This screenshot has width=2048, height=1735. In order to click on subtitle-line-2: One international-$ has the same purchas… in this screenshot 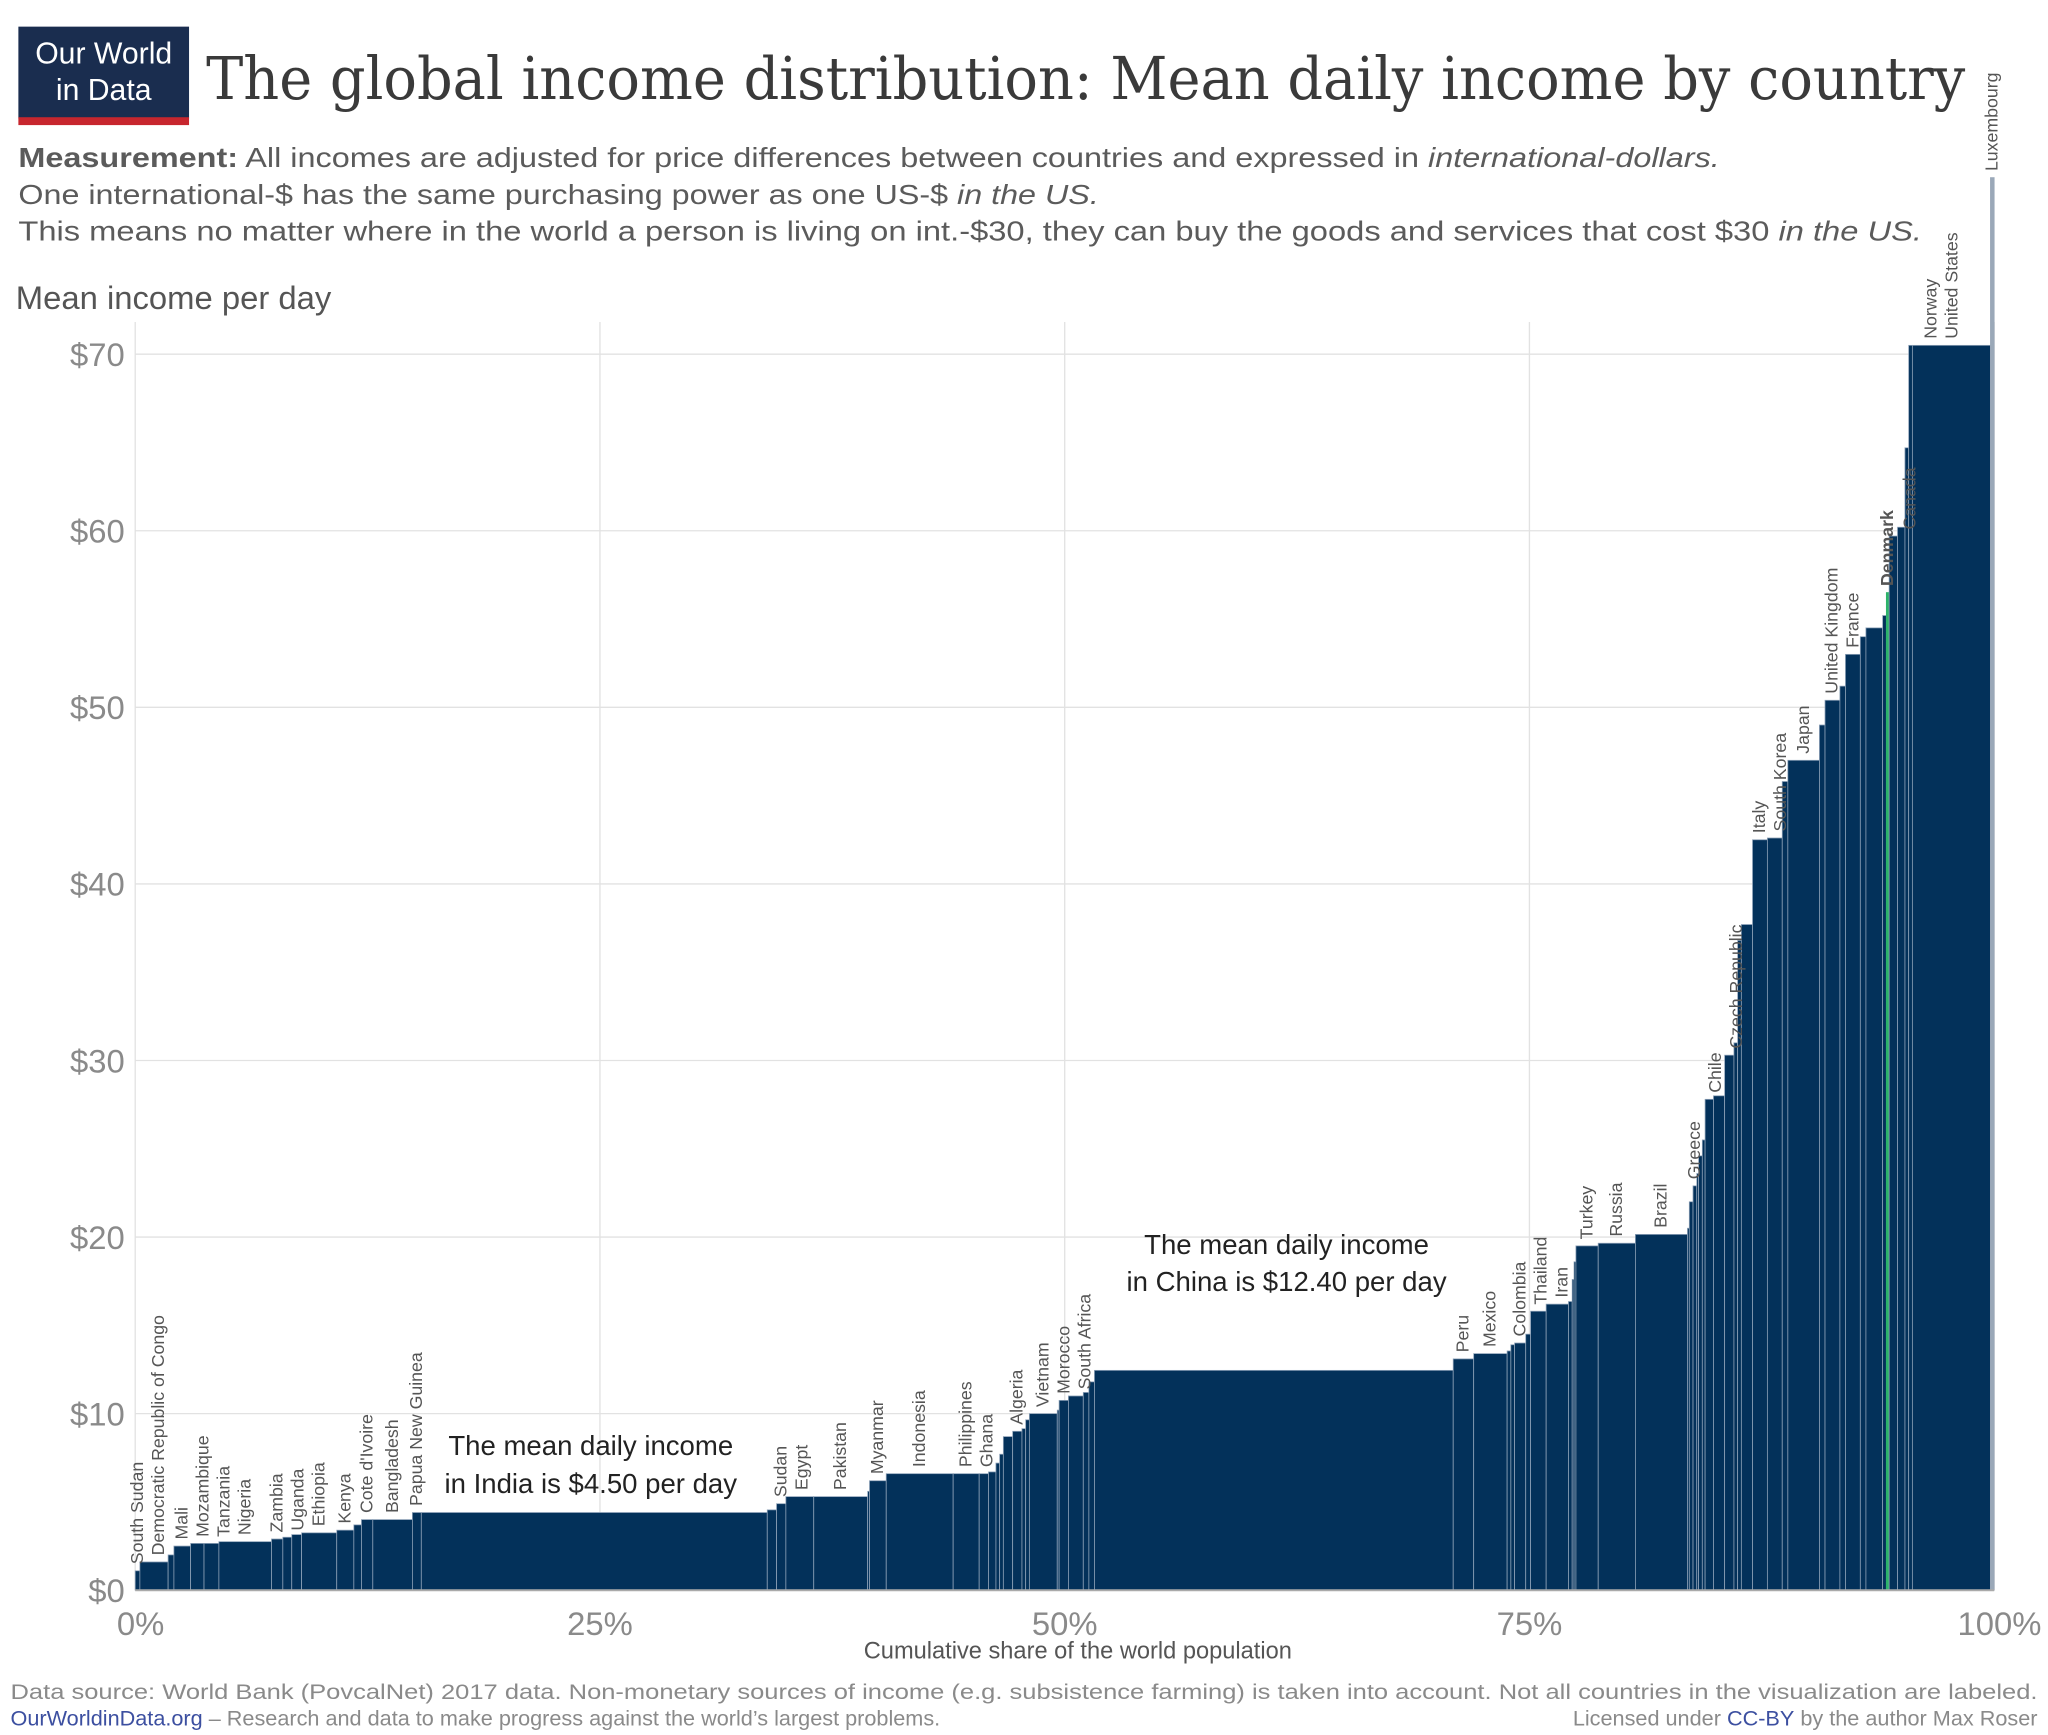, I will do `click(558, 194)`.